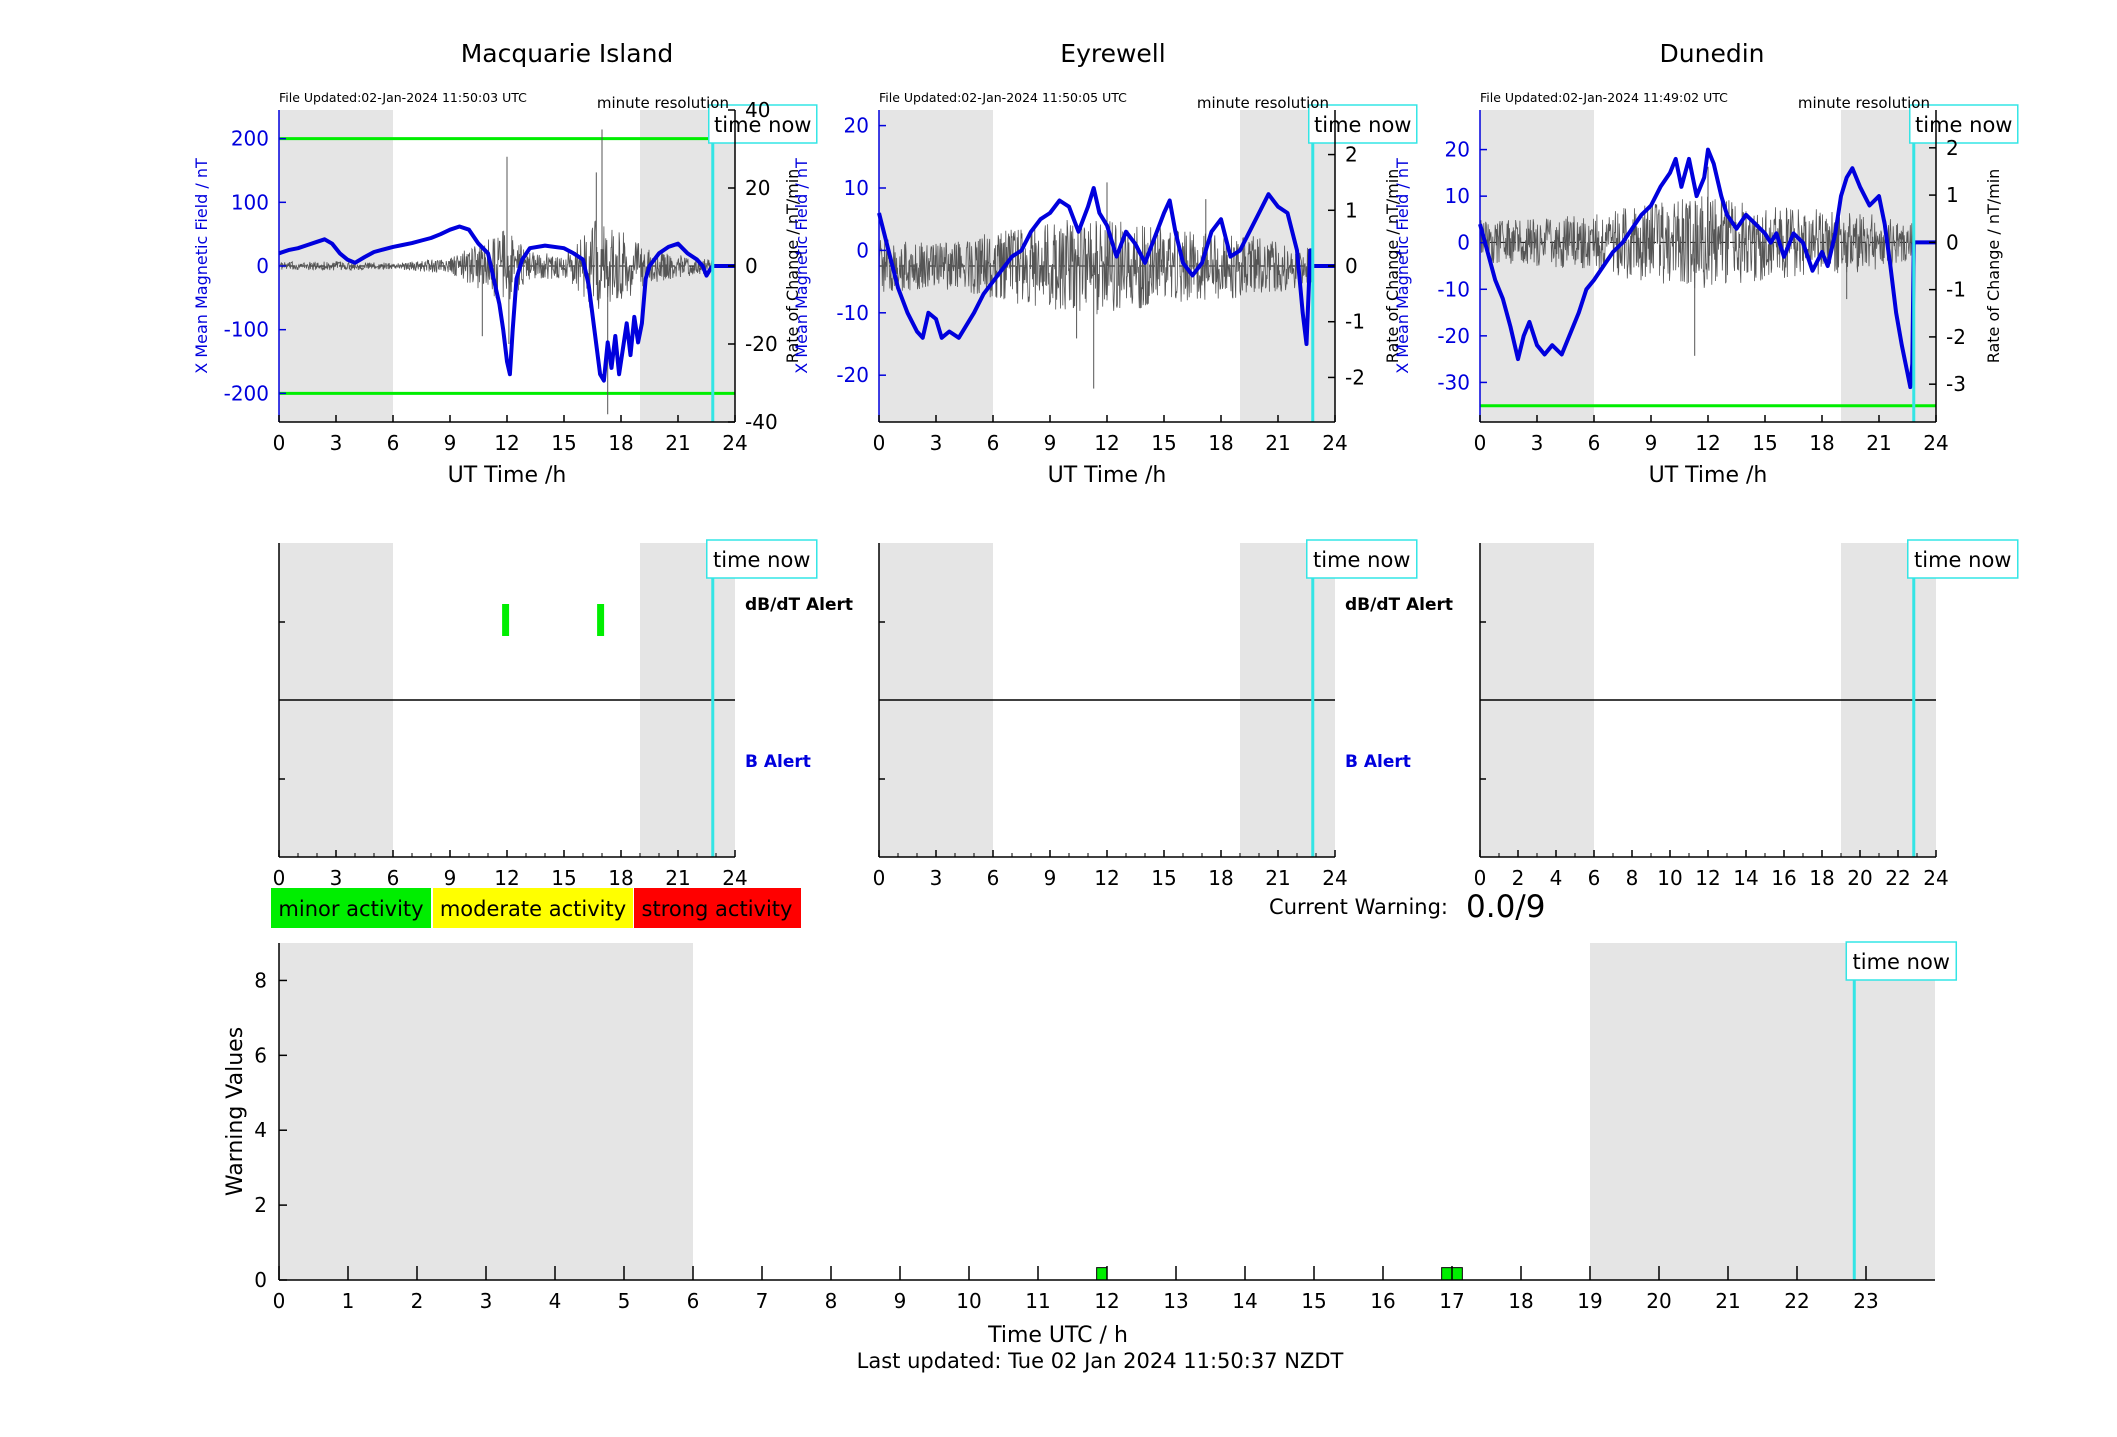 The image size is (2117, 1437). Describe the element at coordinates (831, 1301) in the screenshot. I see `x-tick-label: 8` at that location.